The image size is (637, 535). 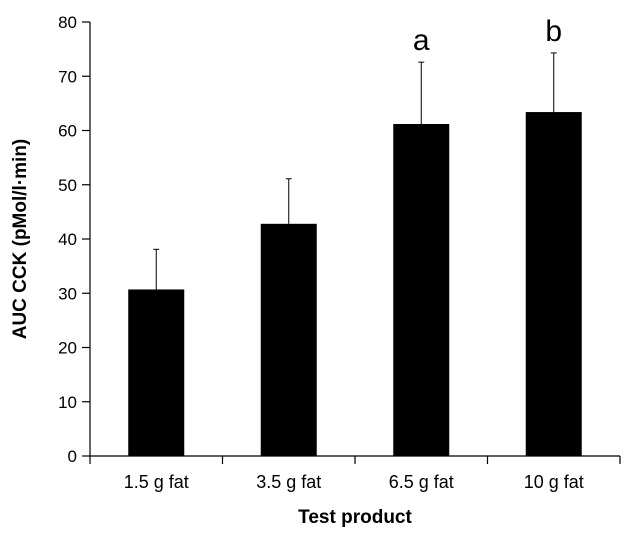 What do you see at coordinates (20, 239) in the screenshot?
I see `y-axis-title: AUC CCK (pMol/l·min)` at bounding box center [20, 239].